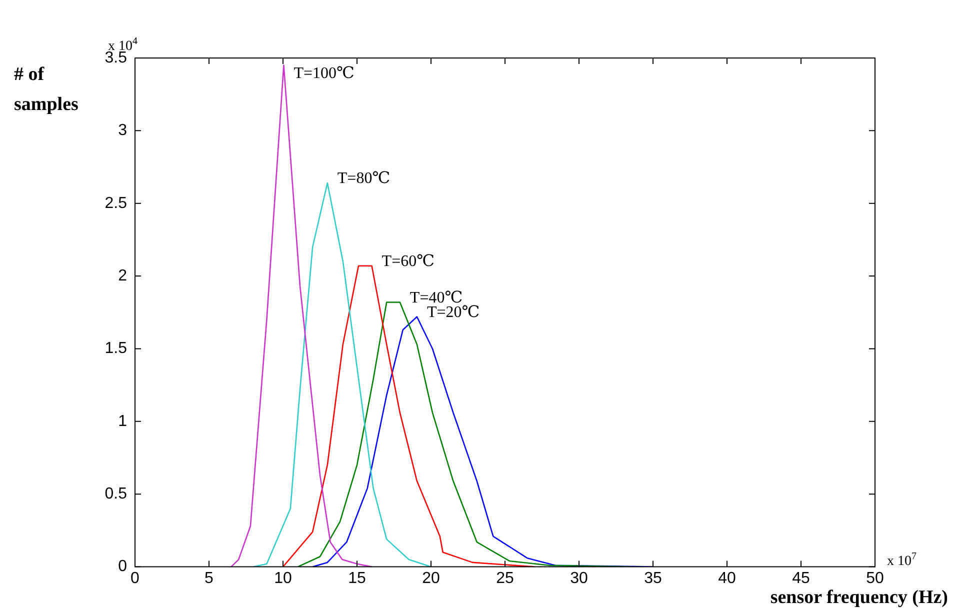  I want to click on x-tick-label: 50, so click(875, 578).